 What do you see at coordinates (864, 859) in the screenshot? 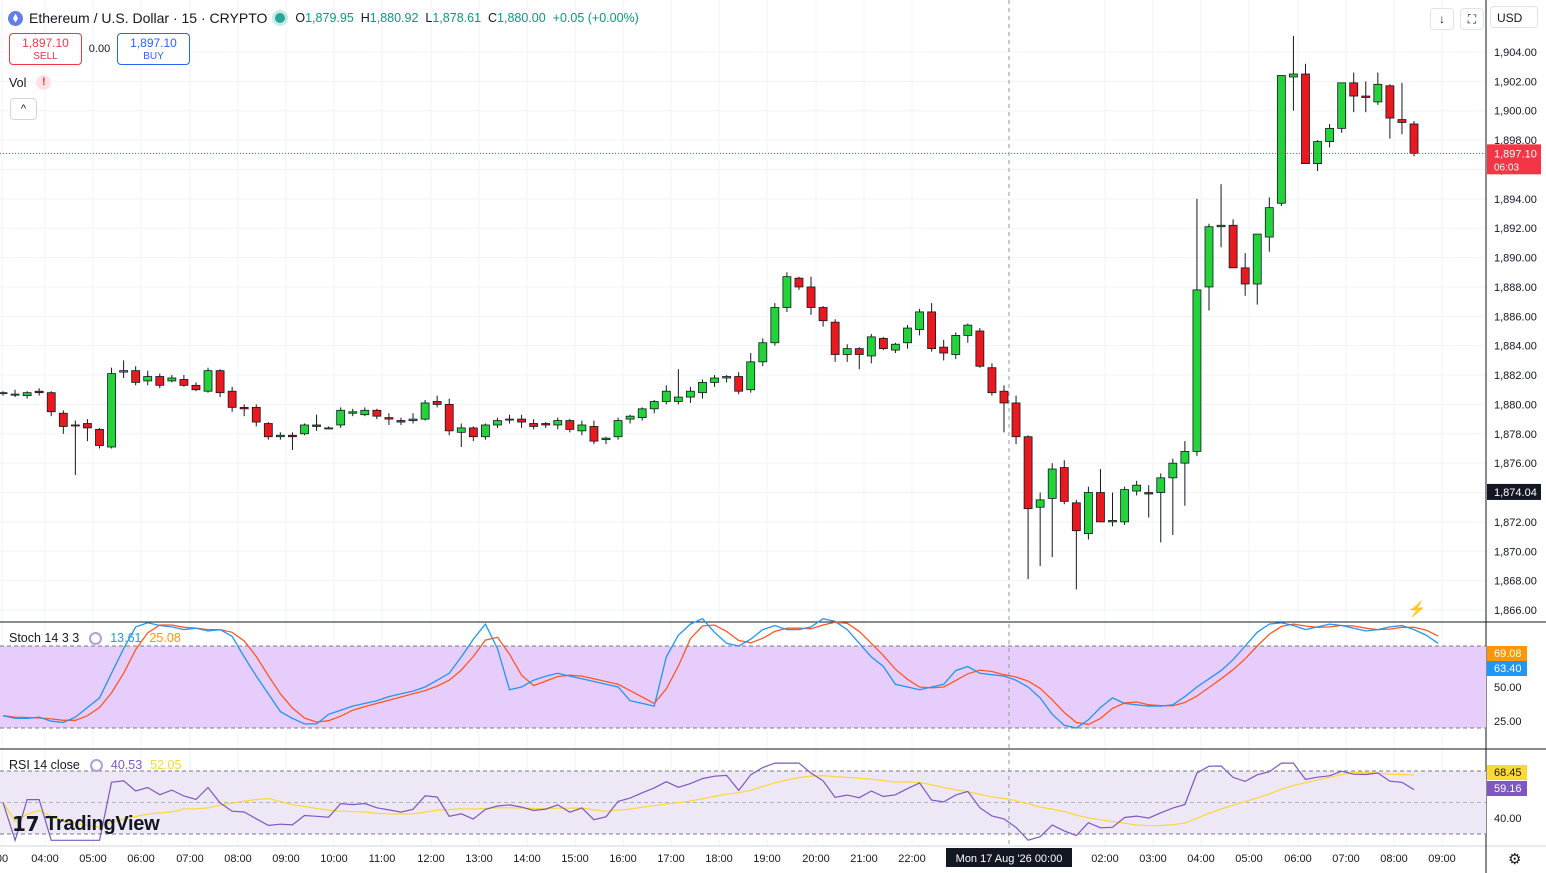
I see `time-tick-label: 21:00` at bounding box center [864, 859].